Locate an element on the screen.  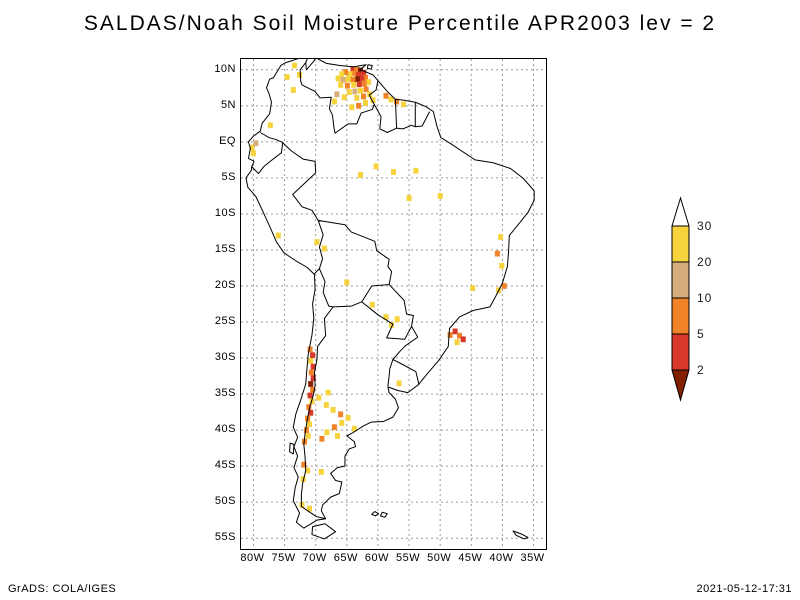
lat-tick-label: 25S is located at coordinates (225, 321).